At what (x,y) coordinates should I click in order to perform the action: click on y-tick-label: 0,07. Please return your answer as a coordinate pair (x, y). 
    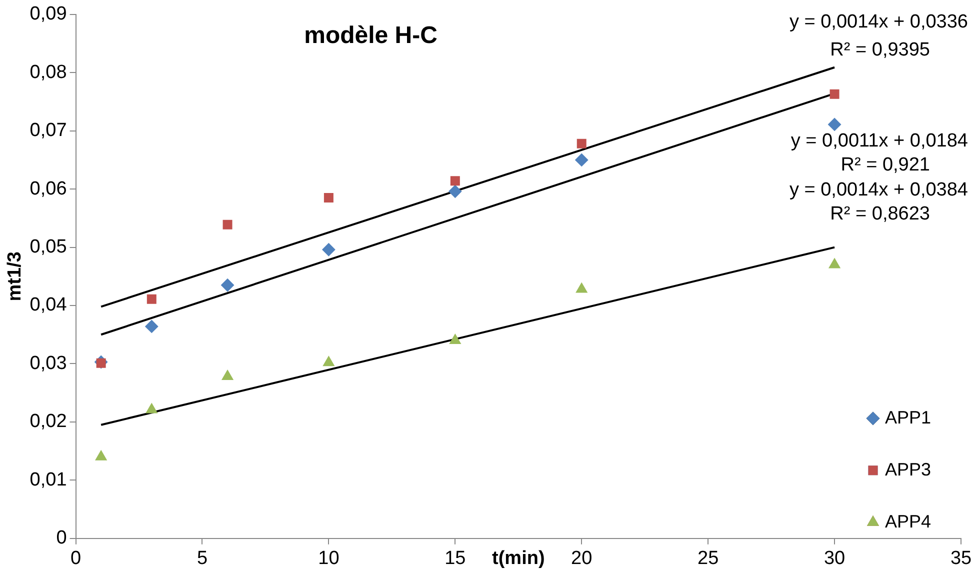
    Looking at the image, I should click on (48, 131).